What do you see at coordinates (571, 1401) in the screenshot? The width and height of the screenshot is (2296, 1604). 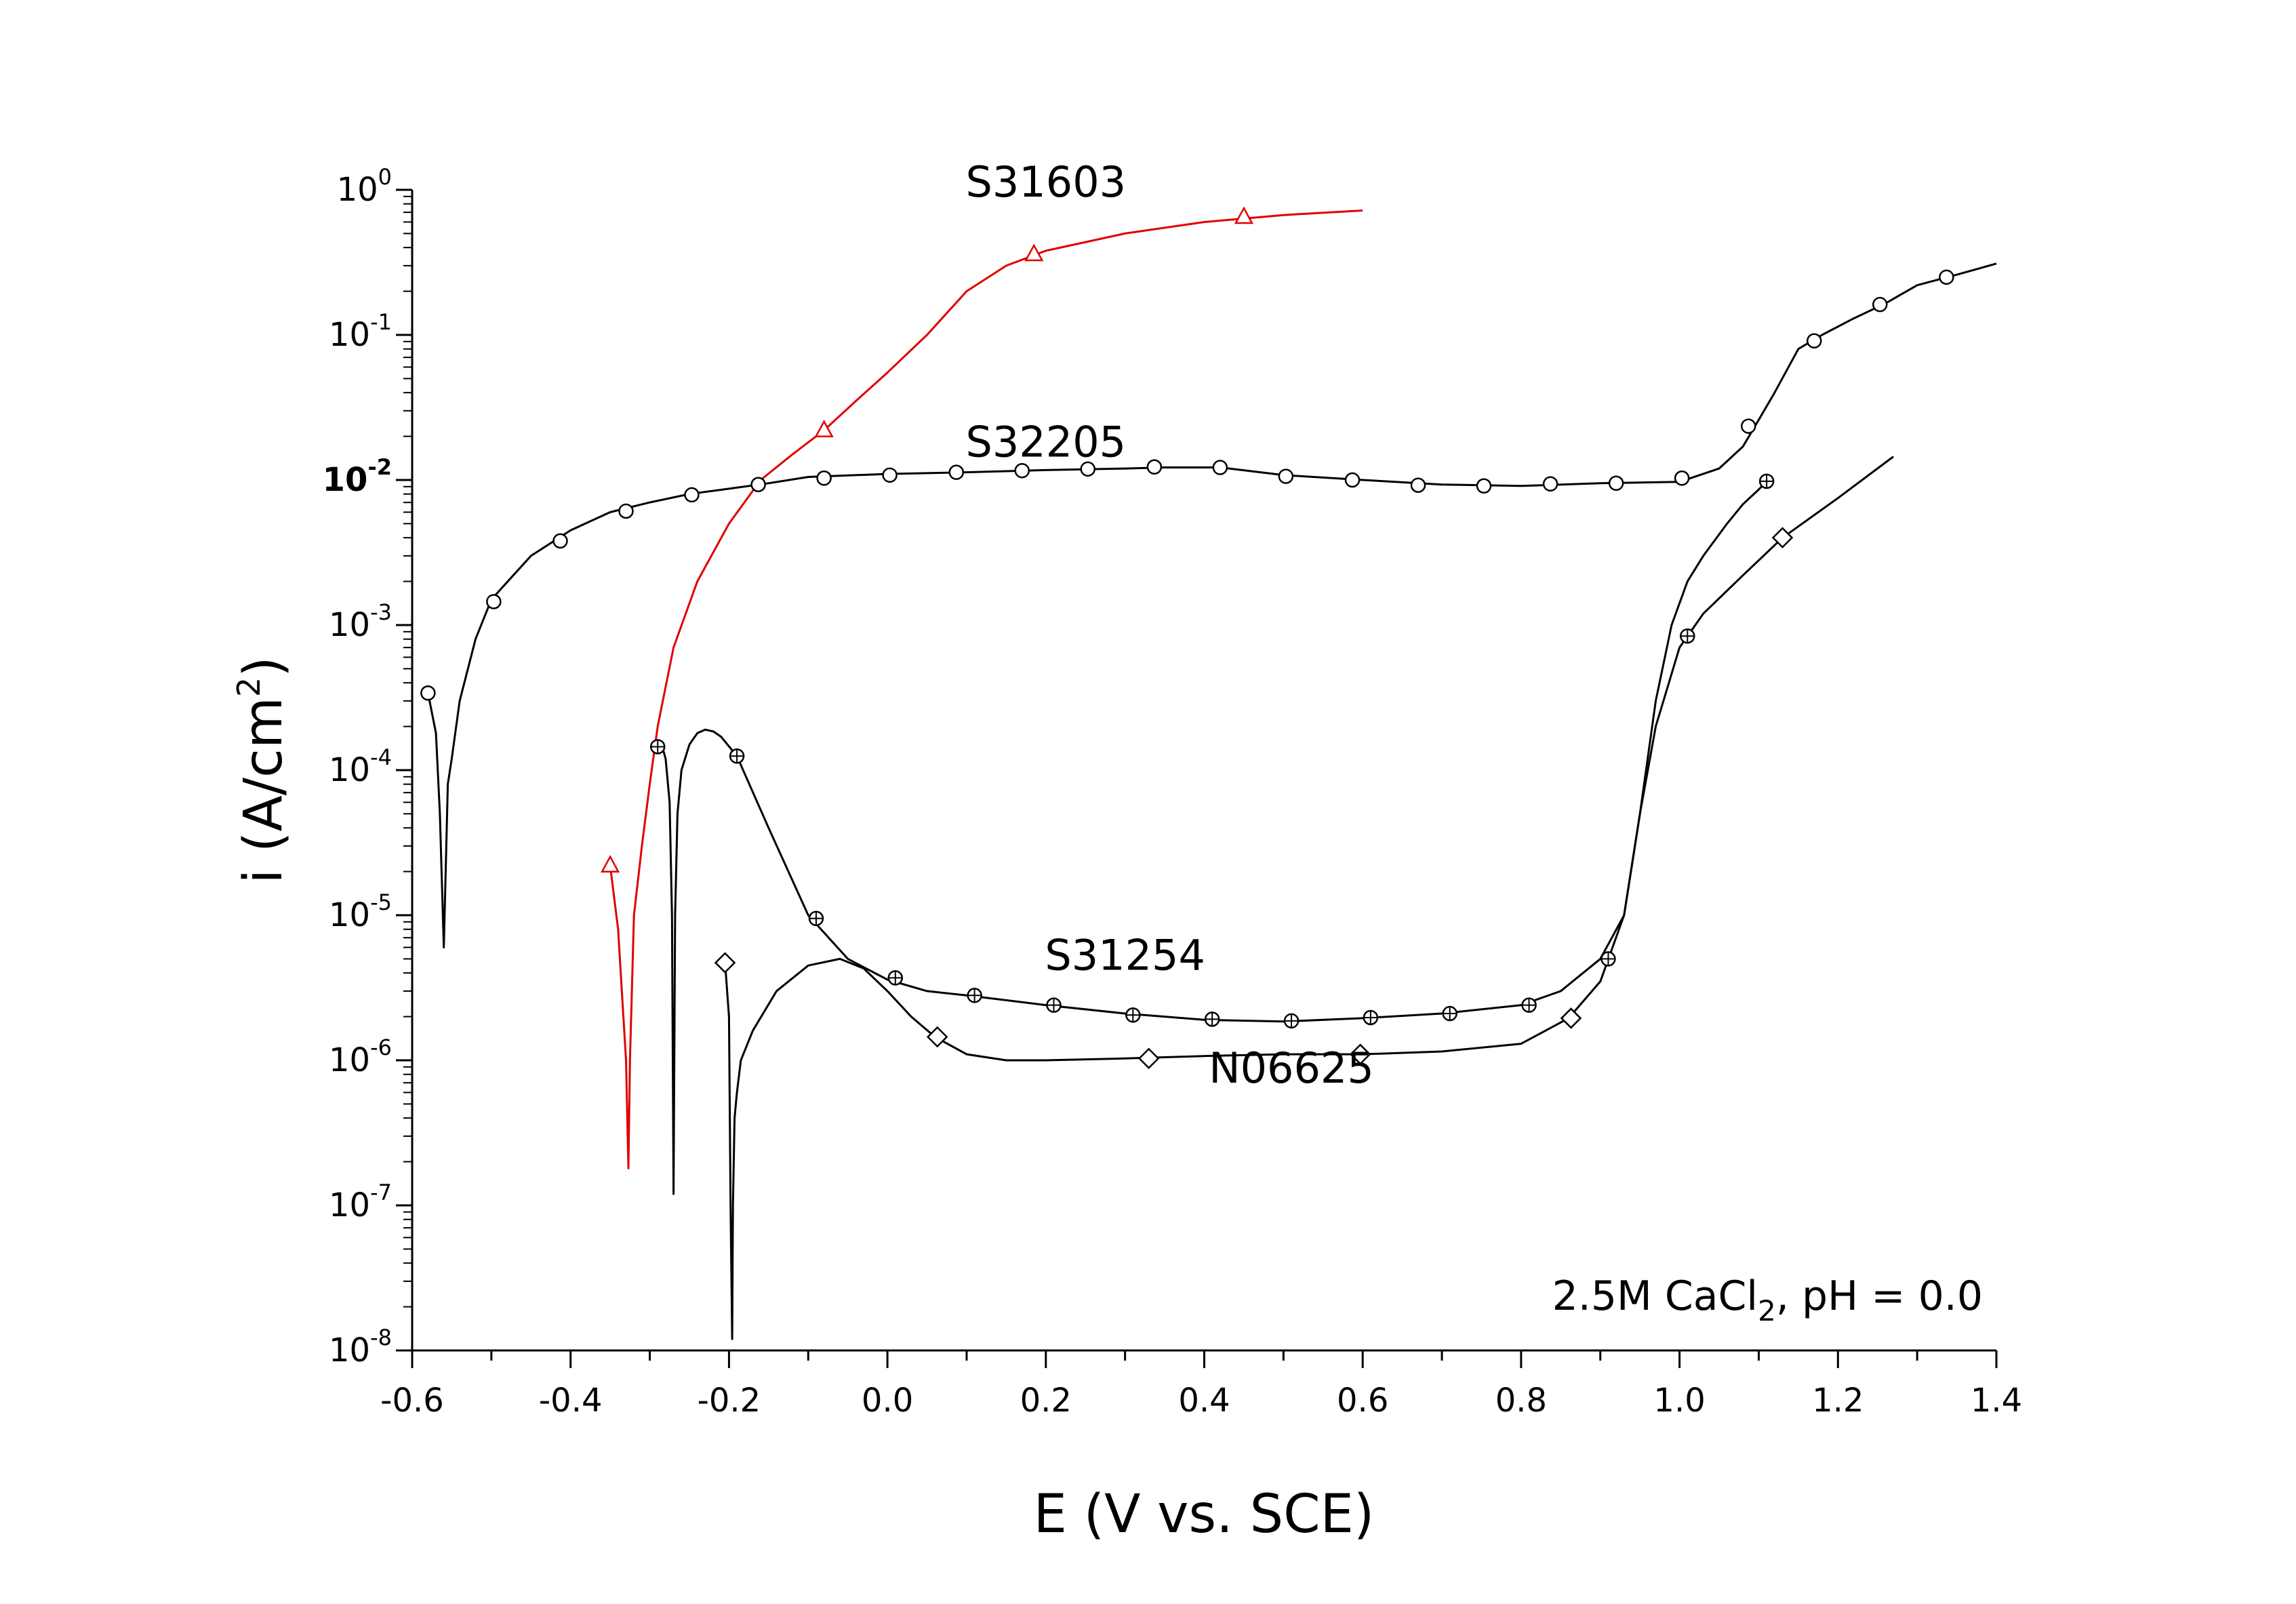 I see `x-tick-label: -0.4` at bounding box center [571, 1401].